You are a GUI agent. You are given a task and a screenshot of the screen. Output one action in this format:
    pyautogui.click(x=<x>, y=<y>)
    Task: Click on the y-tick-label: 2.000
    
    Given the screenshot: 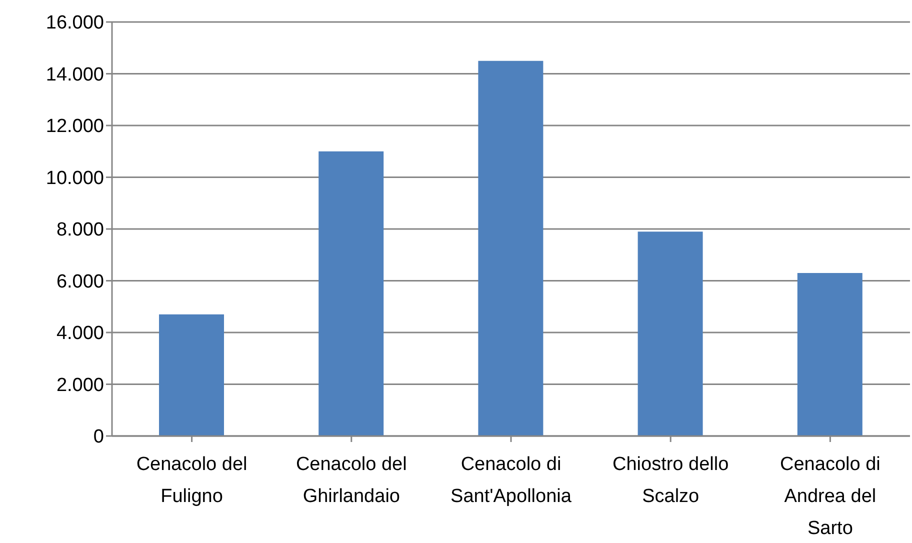 What is the action you would take?
    pyautogui.click(x=80, y=385)
    